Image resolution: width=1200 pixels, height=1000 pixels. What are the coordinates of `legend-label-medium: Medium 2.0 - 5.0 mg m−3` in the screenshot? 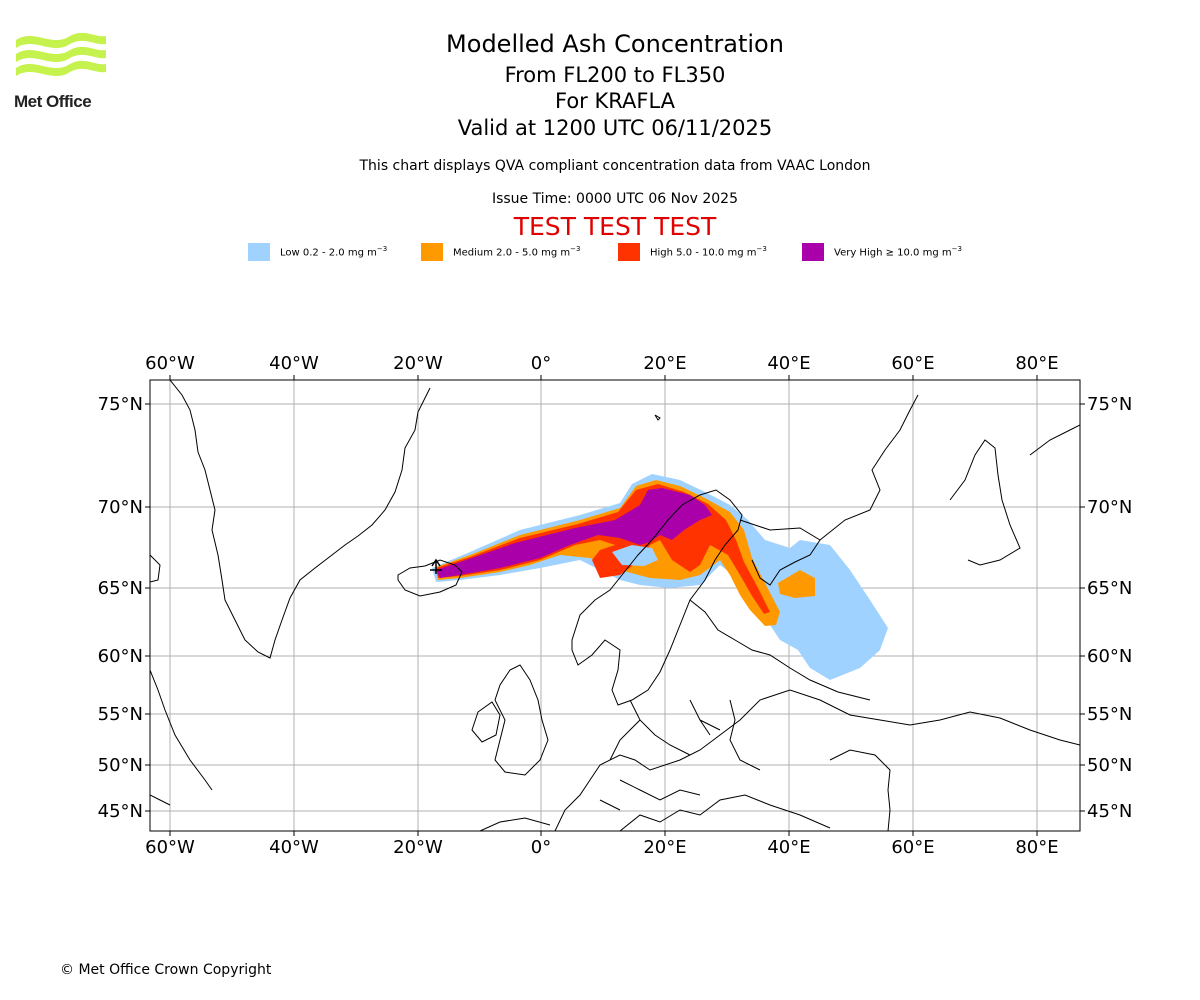 It's located at (517, 252).